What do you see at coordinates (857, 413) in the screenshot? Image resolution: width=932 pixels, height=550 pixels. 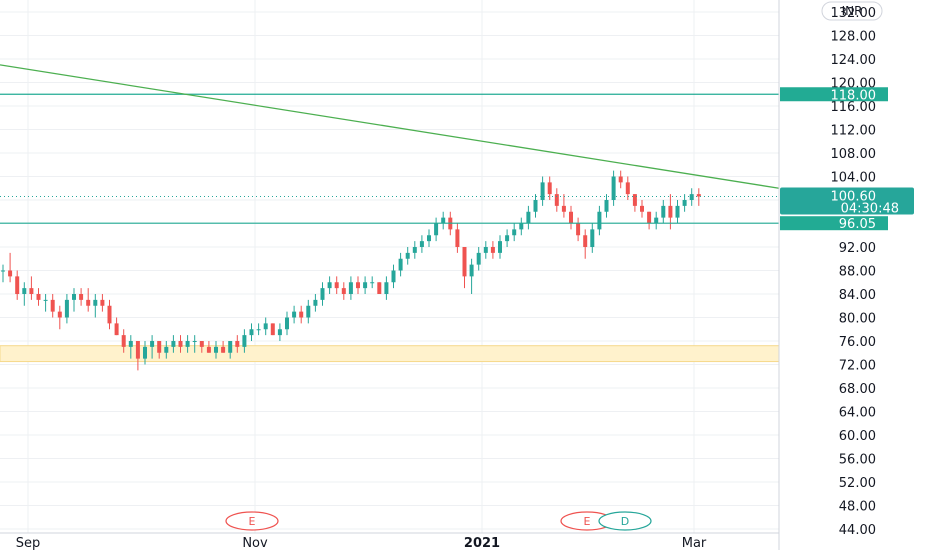 I see `price-tick-label: 64.00` at bounding box center [857, 413].